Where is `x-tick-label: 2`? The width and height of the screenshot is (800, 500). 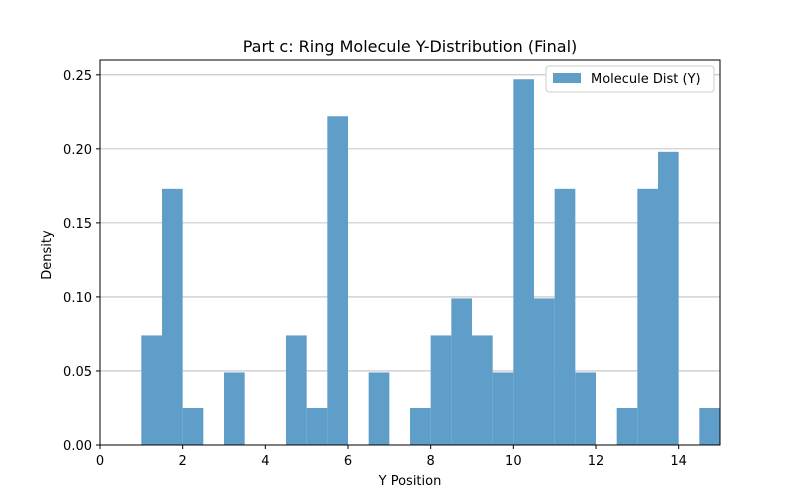 x-tick-label: 2 is located at coordinates (183, 461).